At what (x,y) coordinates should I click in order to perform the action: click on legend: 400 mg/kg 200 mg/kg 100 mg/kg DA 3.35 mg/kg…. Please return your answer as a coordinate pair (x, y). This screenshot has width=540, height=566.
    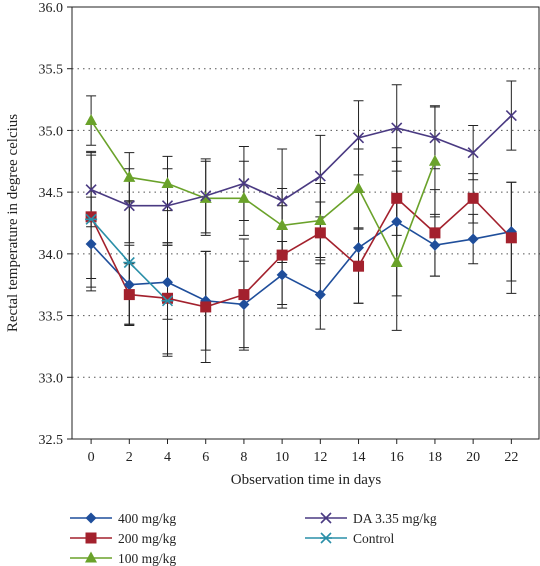
    Looking at the image, I should click on (253, 538).